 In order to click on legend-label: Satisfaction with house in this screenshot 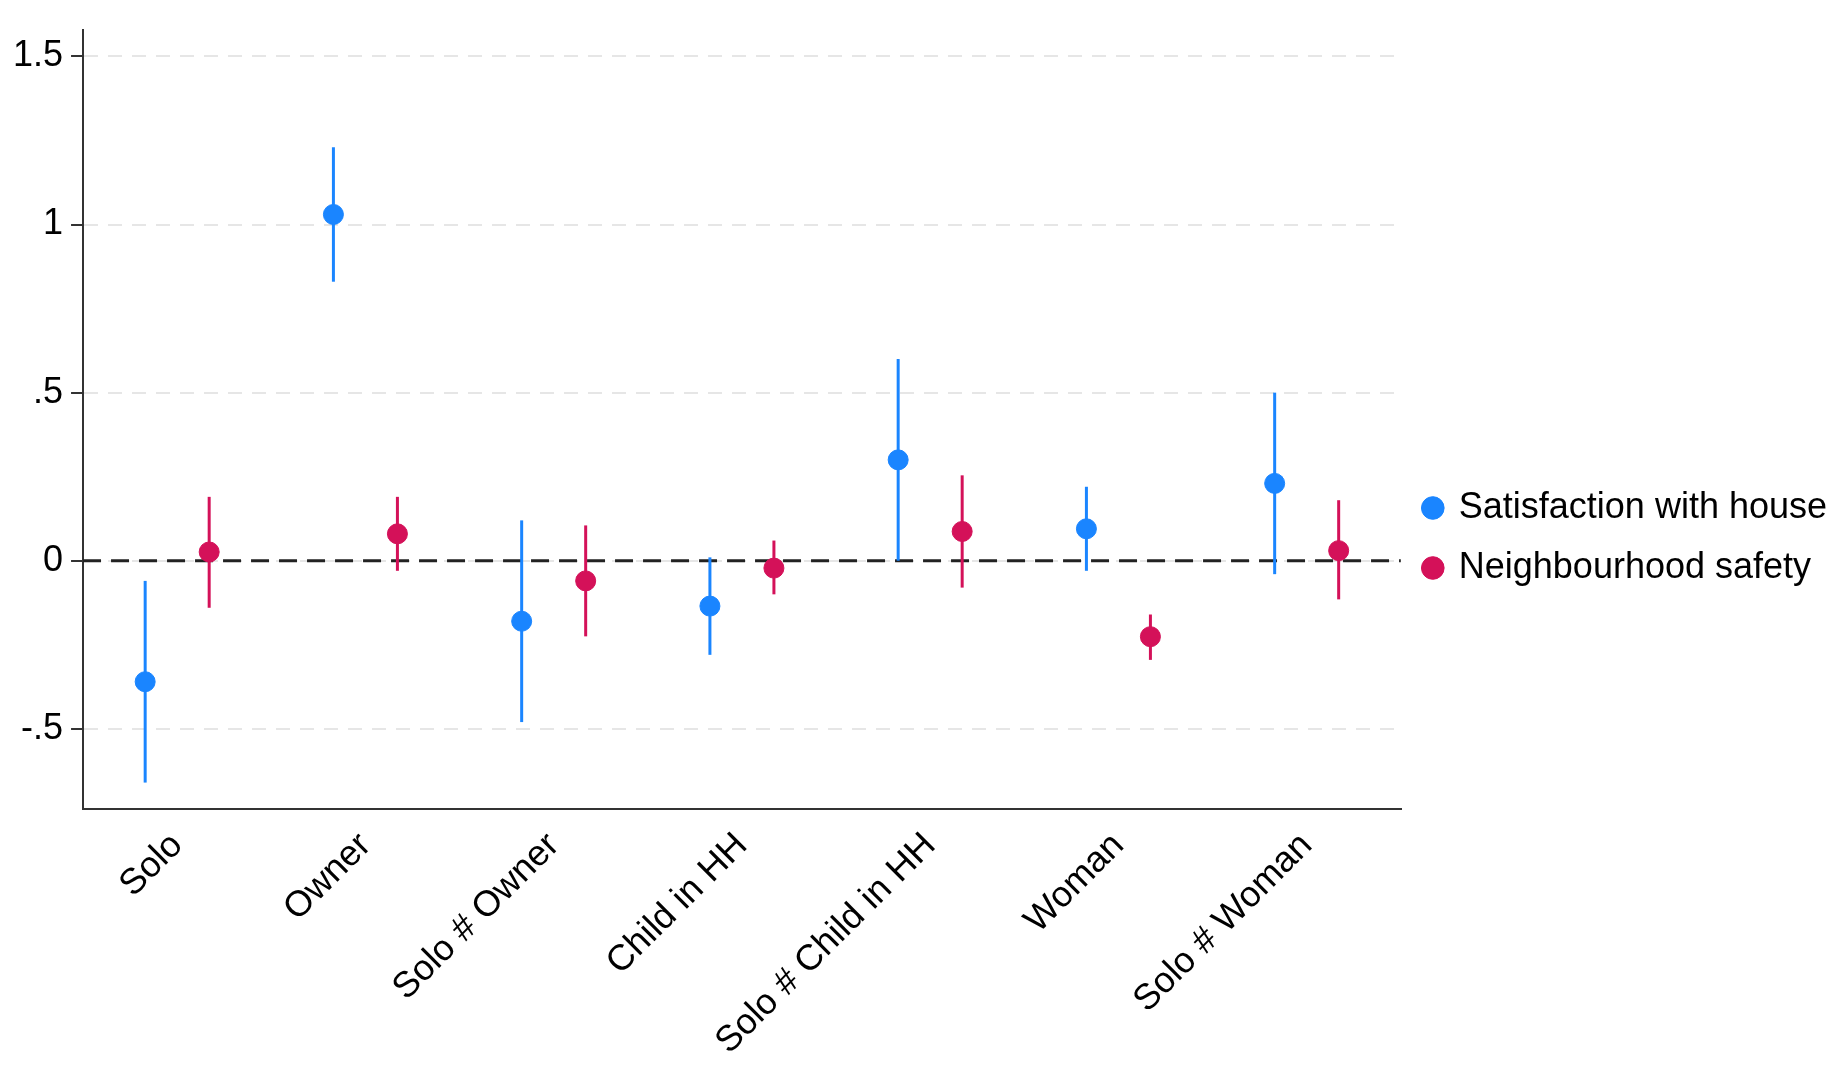, I will do `click(1643, 505)`.